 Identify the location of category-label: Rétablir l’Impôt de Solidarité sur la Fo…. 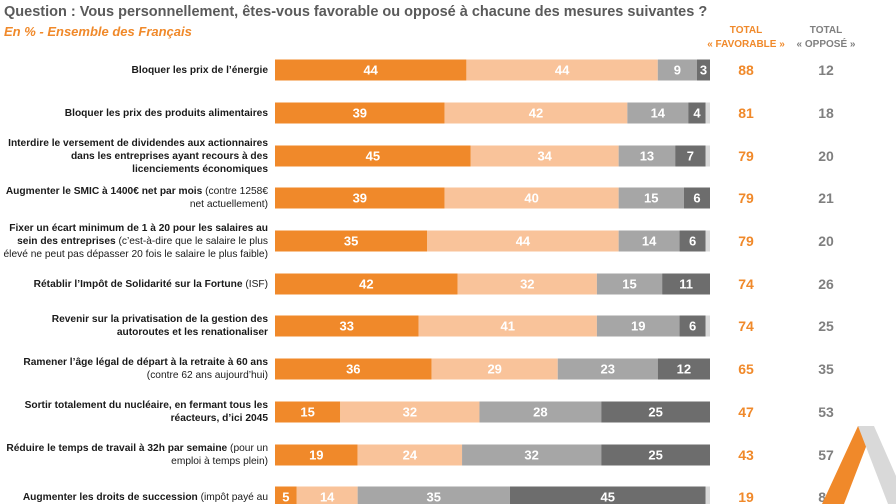
(150, 284).